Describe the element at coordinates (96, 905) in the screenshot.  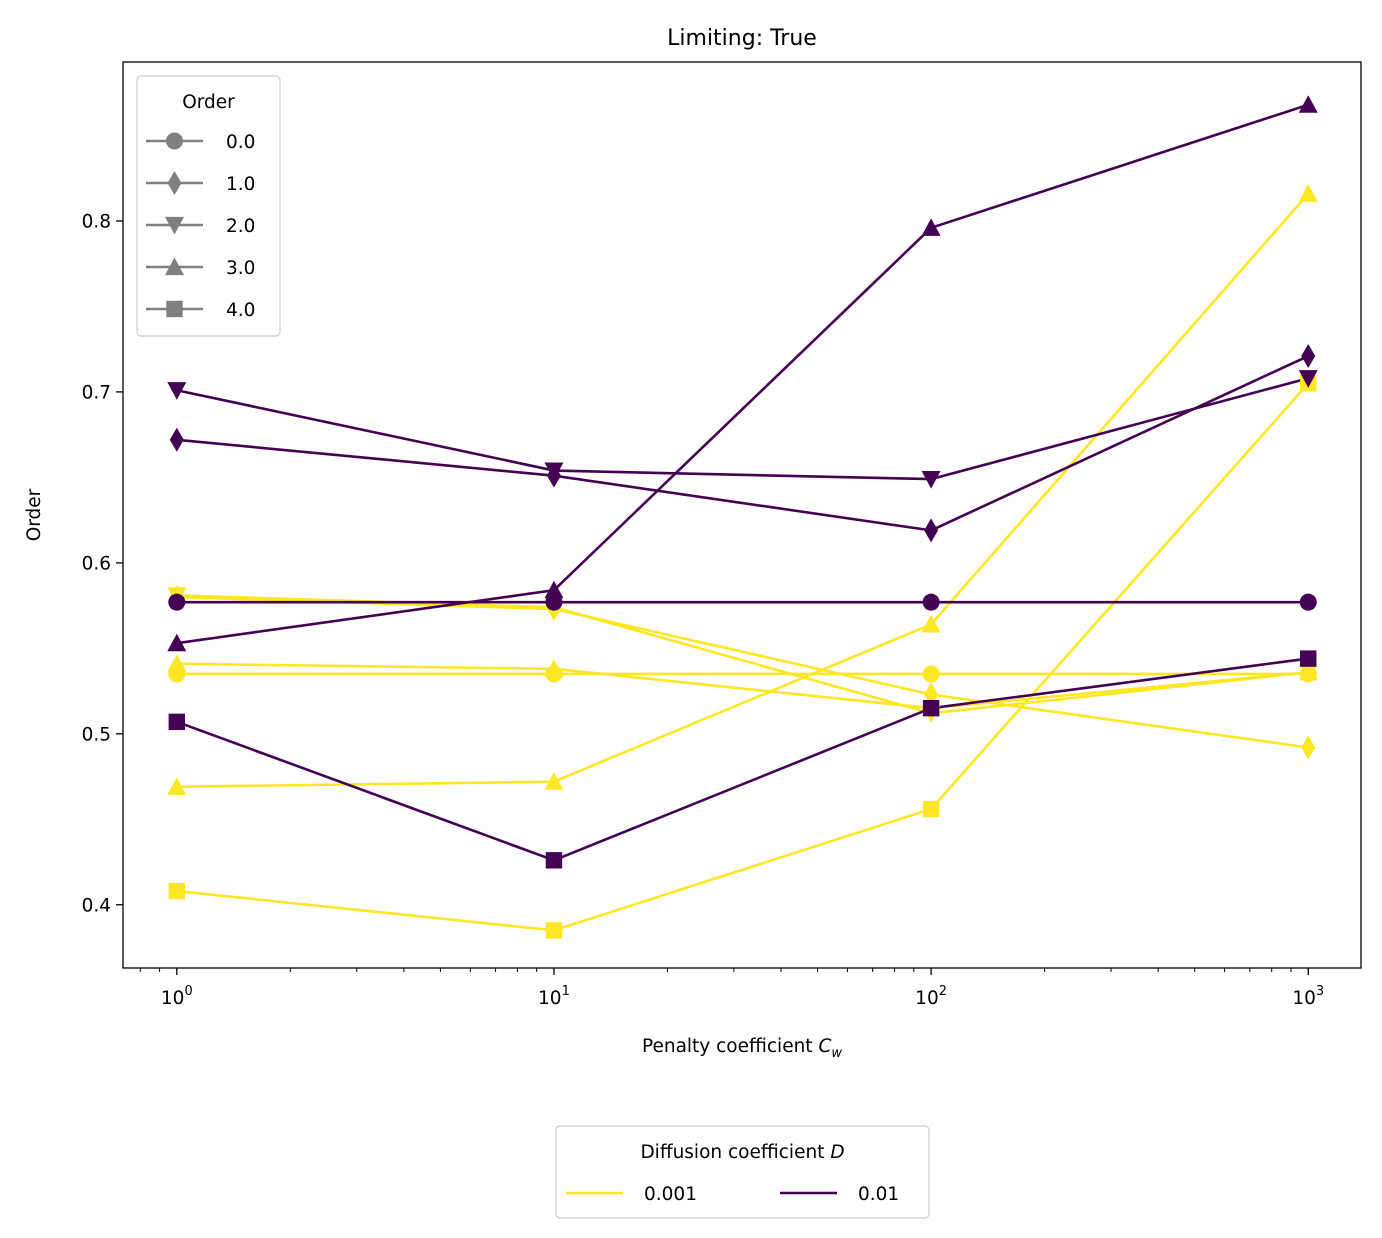
I see `y-tick-label: 0.4` at that location.